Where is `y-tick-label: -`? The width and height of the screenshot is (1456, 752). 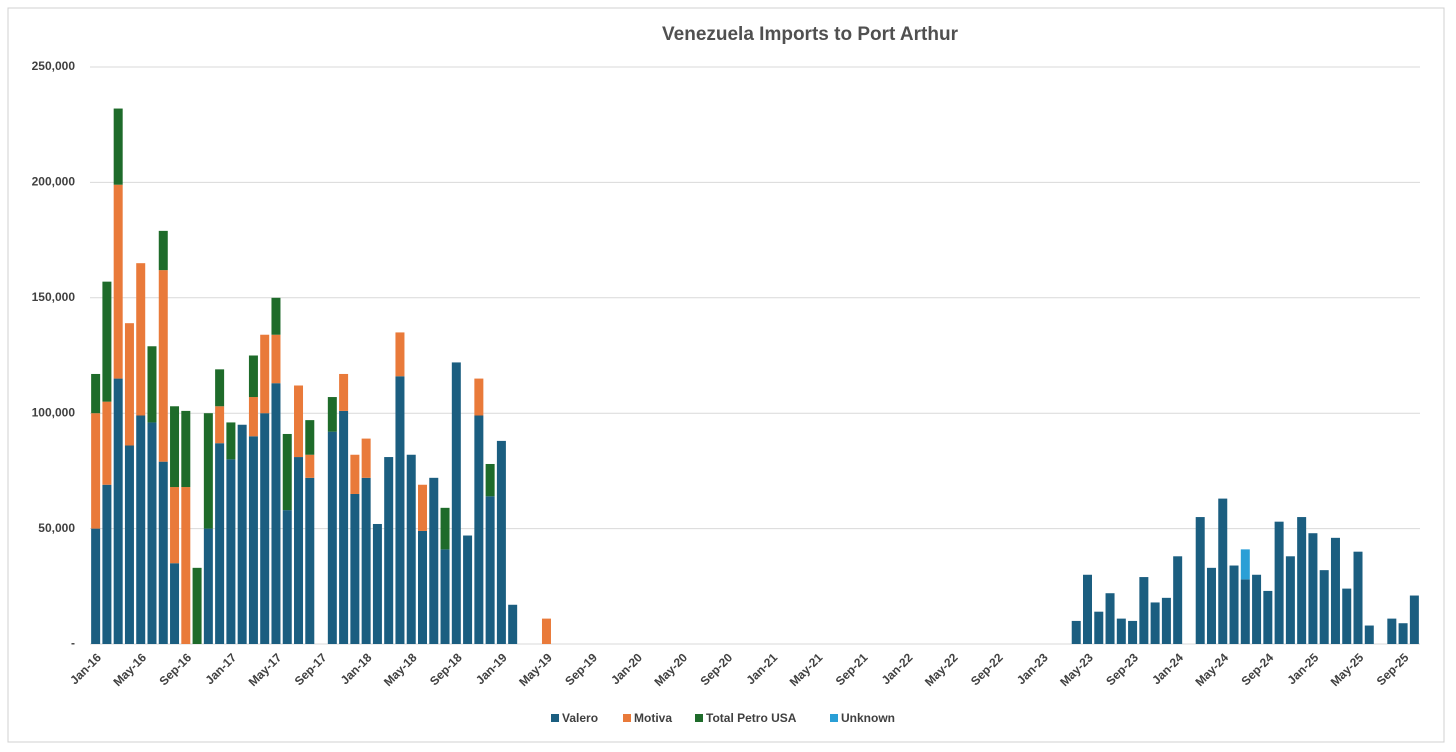 y-tick-label: - is located at coordinates (73, 643).